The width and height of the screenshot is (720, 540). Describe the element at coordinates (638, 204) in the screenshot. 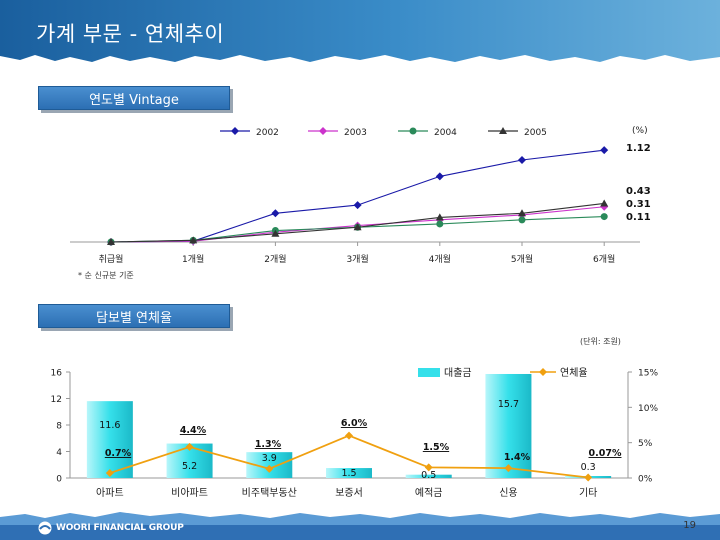

I see `end-value-label: 0.31` at that location.